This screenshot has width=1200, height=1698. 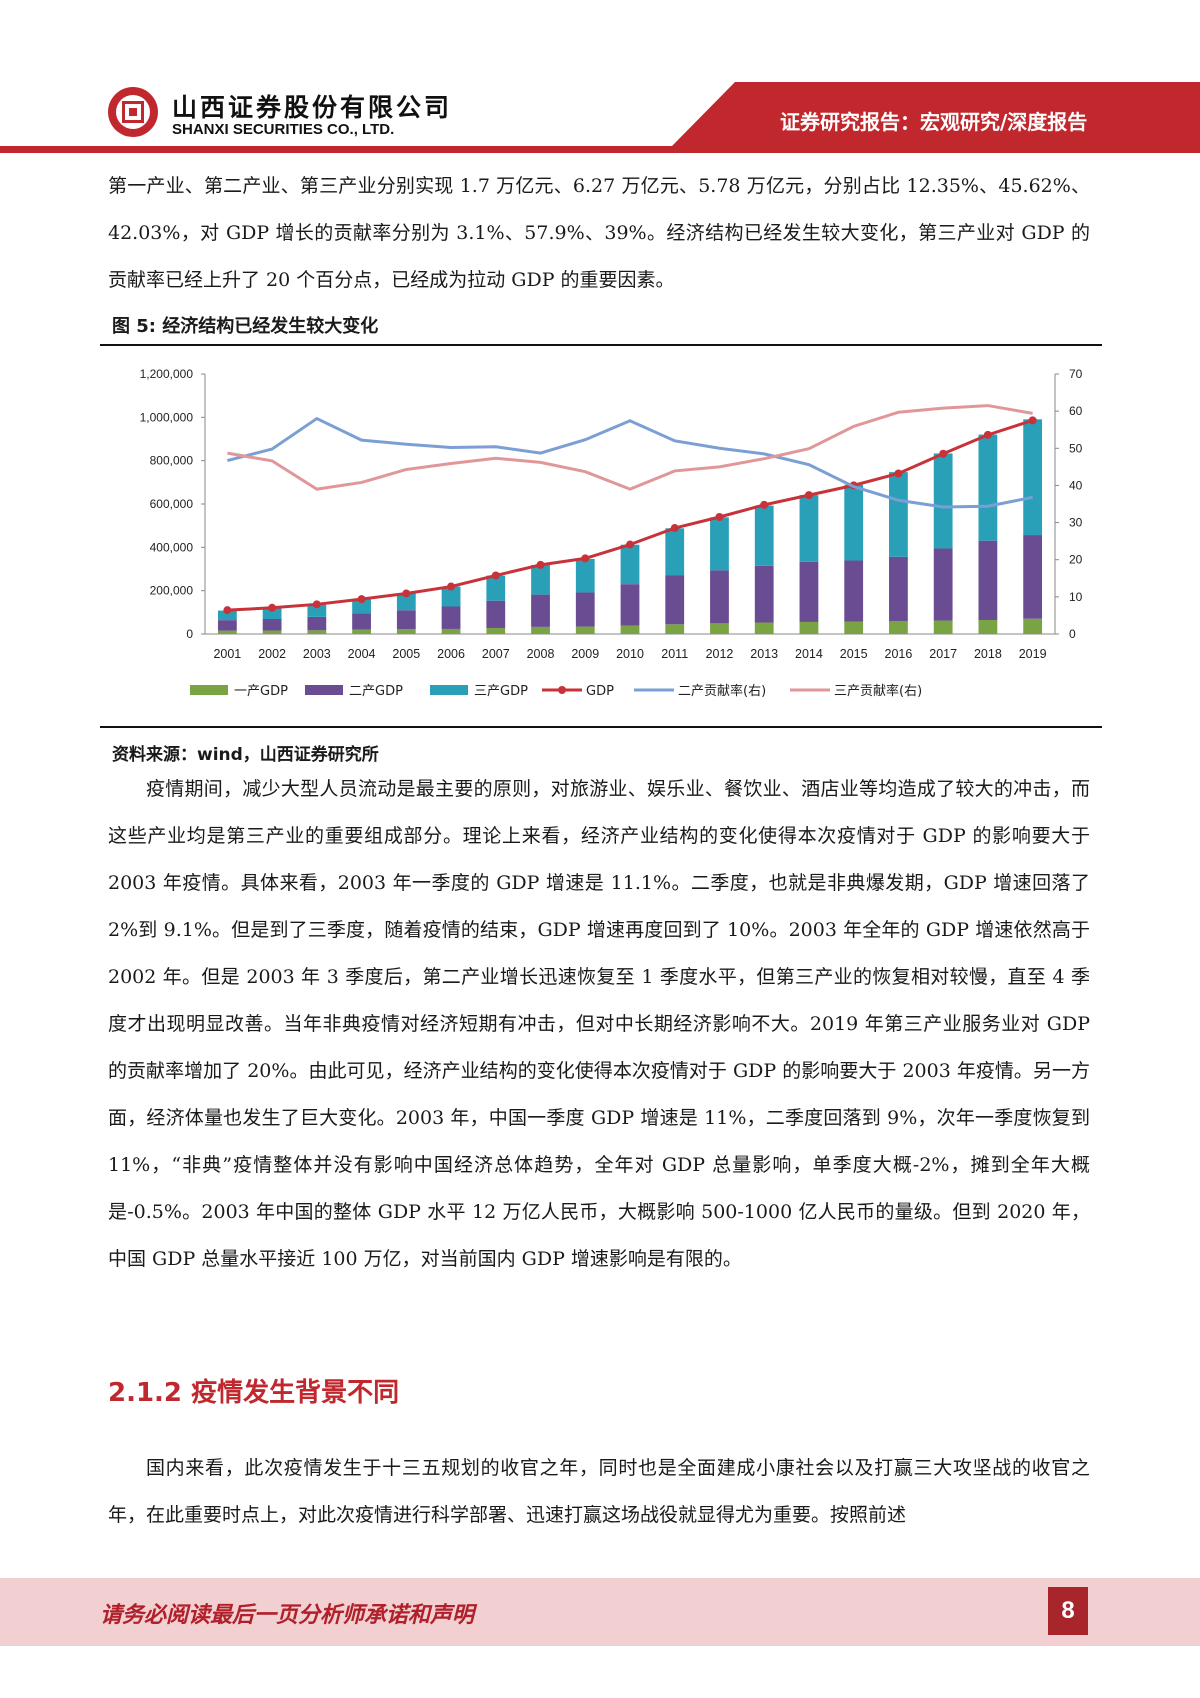 I want to click on company-name-en: SHANXI SECURITIES CO., LTD., so click(x=283, y=129).